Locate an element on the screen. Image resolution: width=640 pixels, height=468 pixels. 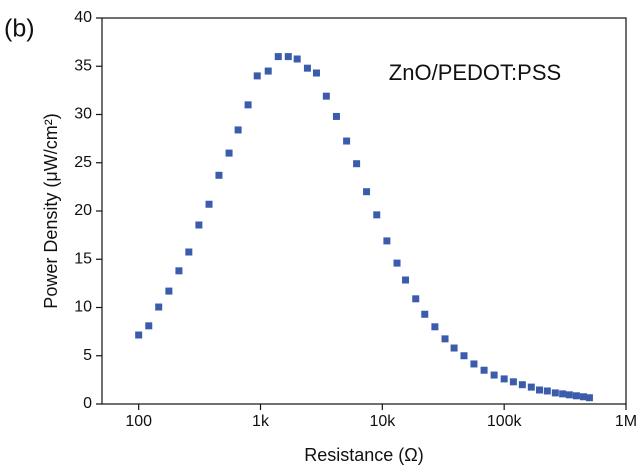
y-tick-label: 35 is located at coordinates (83, 65).